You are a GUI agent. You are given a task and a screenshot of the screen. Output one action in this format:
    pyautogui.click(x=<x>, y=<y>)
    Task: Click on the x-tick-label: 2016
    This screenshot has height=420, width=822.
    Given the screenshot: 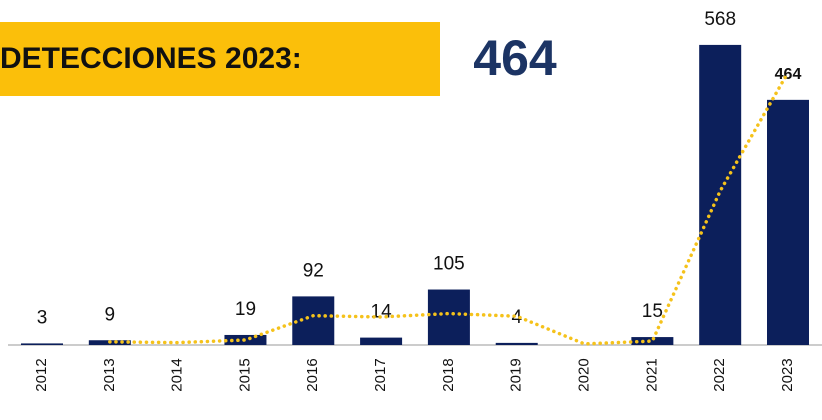 What is the action you would take?
    pyautogui.click(x=312, y=374)
    